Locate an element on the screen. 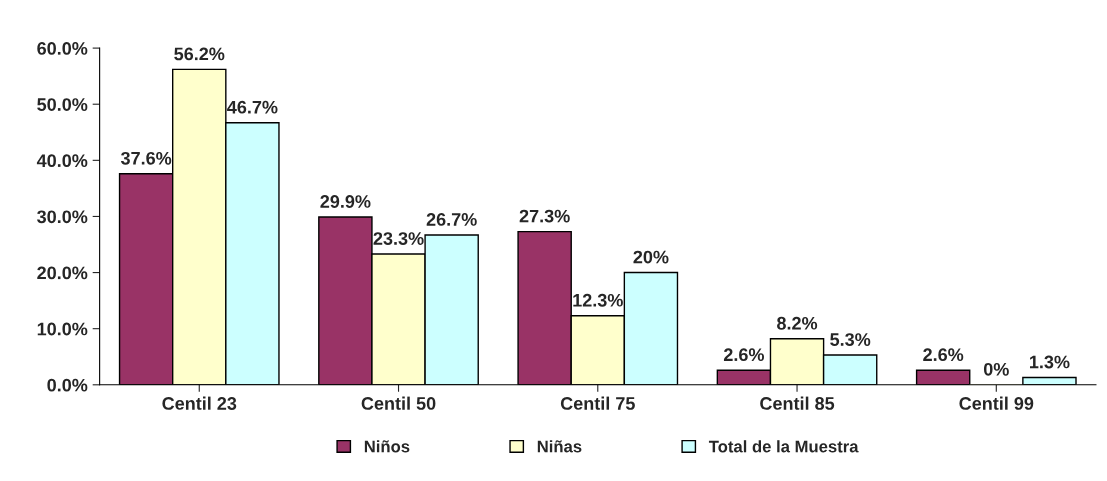  legend-label: Total de la Muestra is located at coordinates (783, 446).